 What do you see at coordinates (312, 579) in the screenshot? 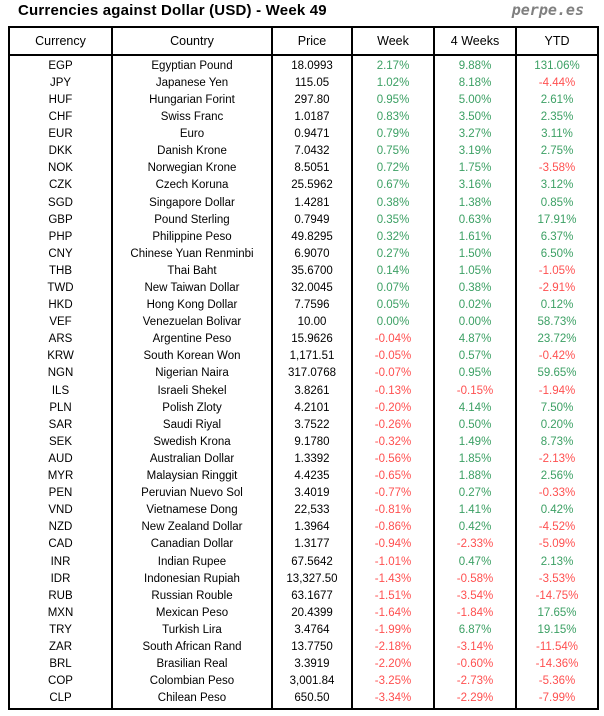
I see `price-cell: 13,327.50` at bounding box center [312, 579].